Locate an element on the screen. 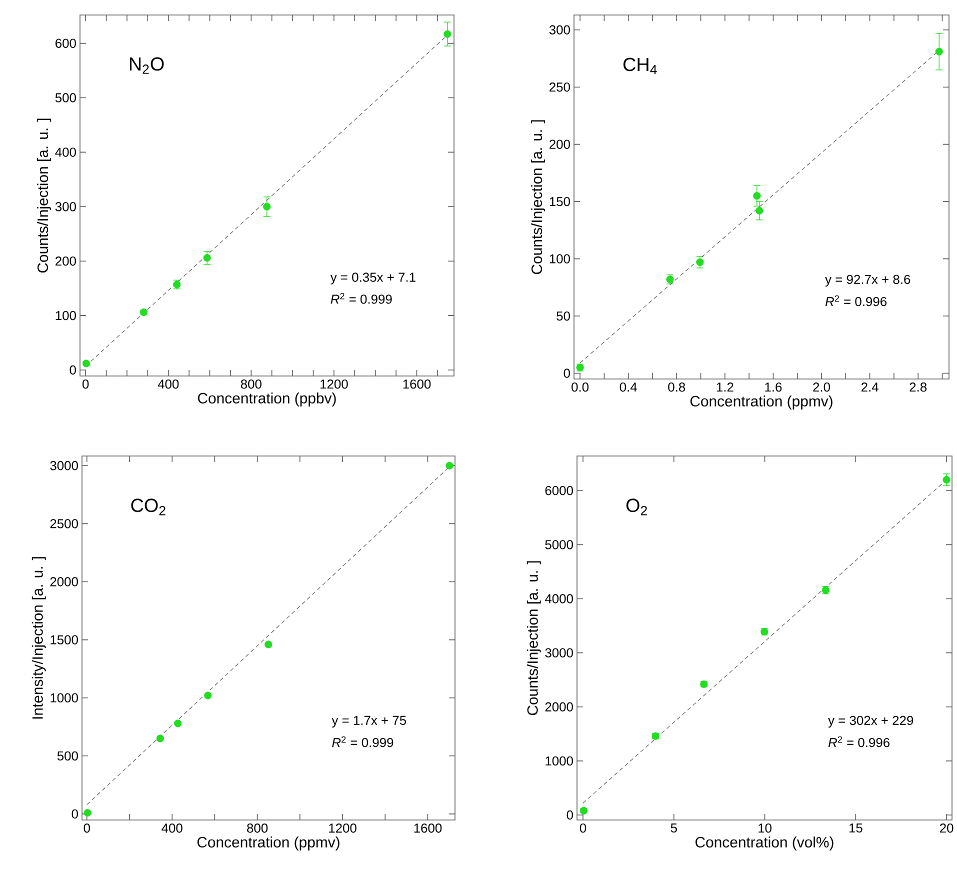 Image resolution: width=957 pixels, height=871 pixels. y-axis-title: Intensity/Injection [a. u. ] is located at coordinates (39, 638).